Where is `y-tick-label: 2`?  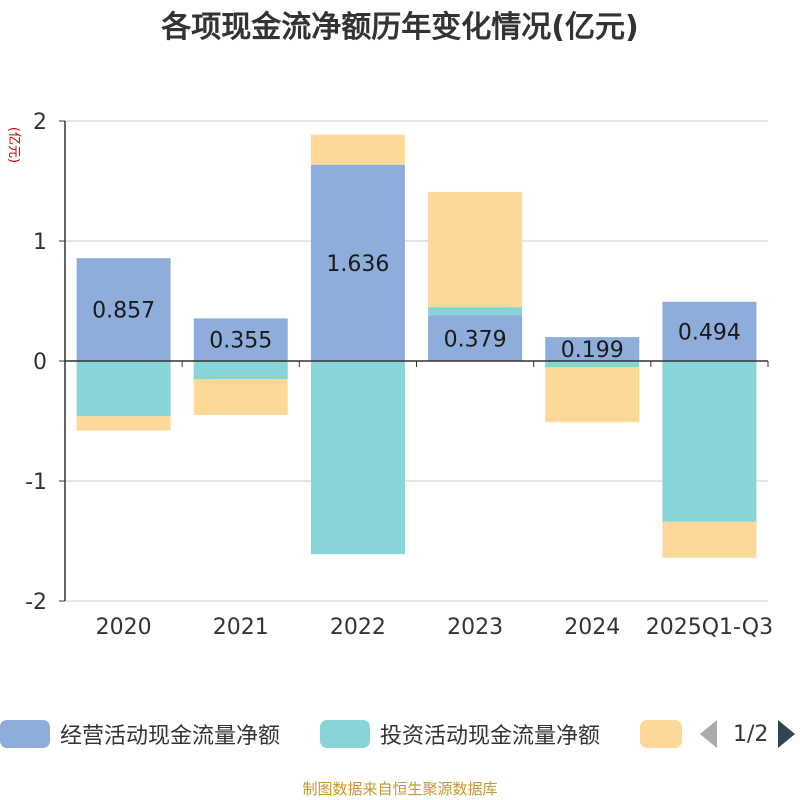
y-tick-label: 2 is located at coordinates (40, 122).